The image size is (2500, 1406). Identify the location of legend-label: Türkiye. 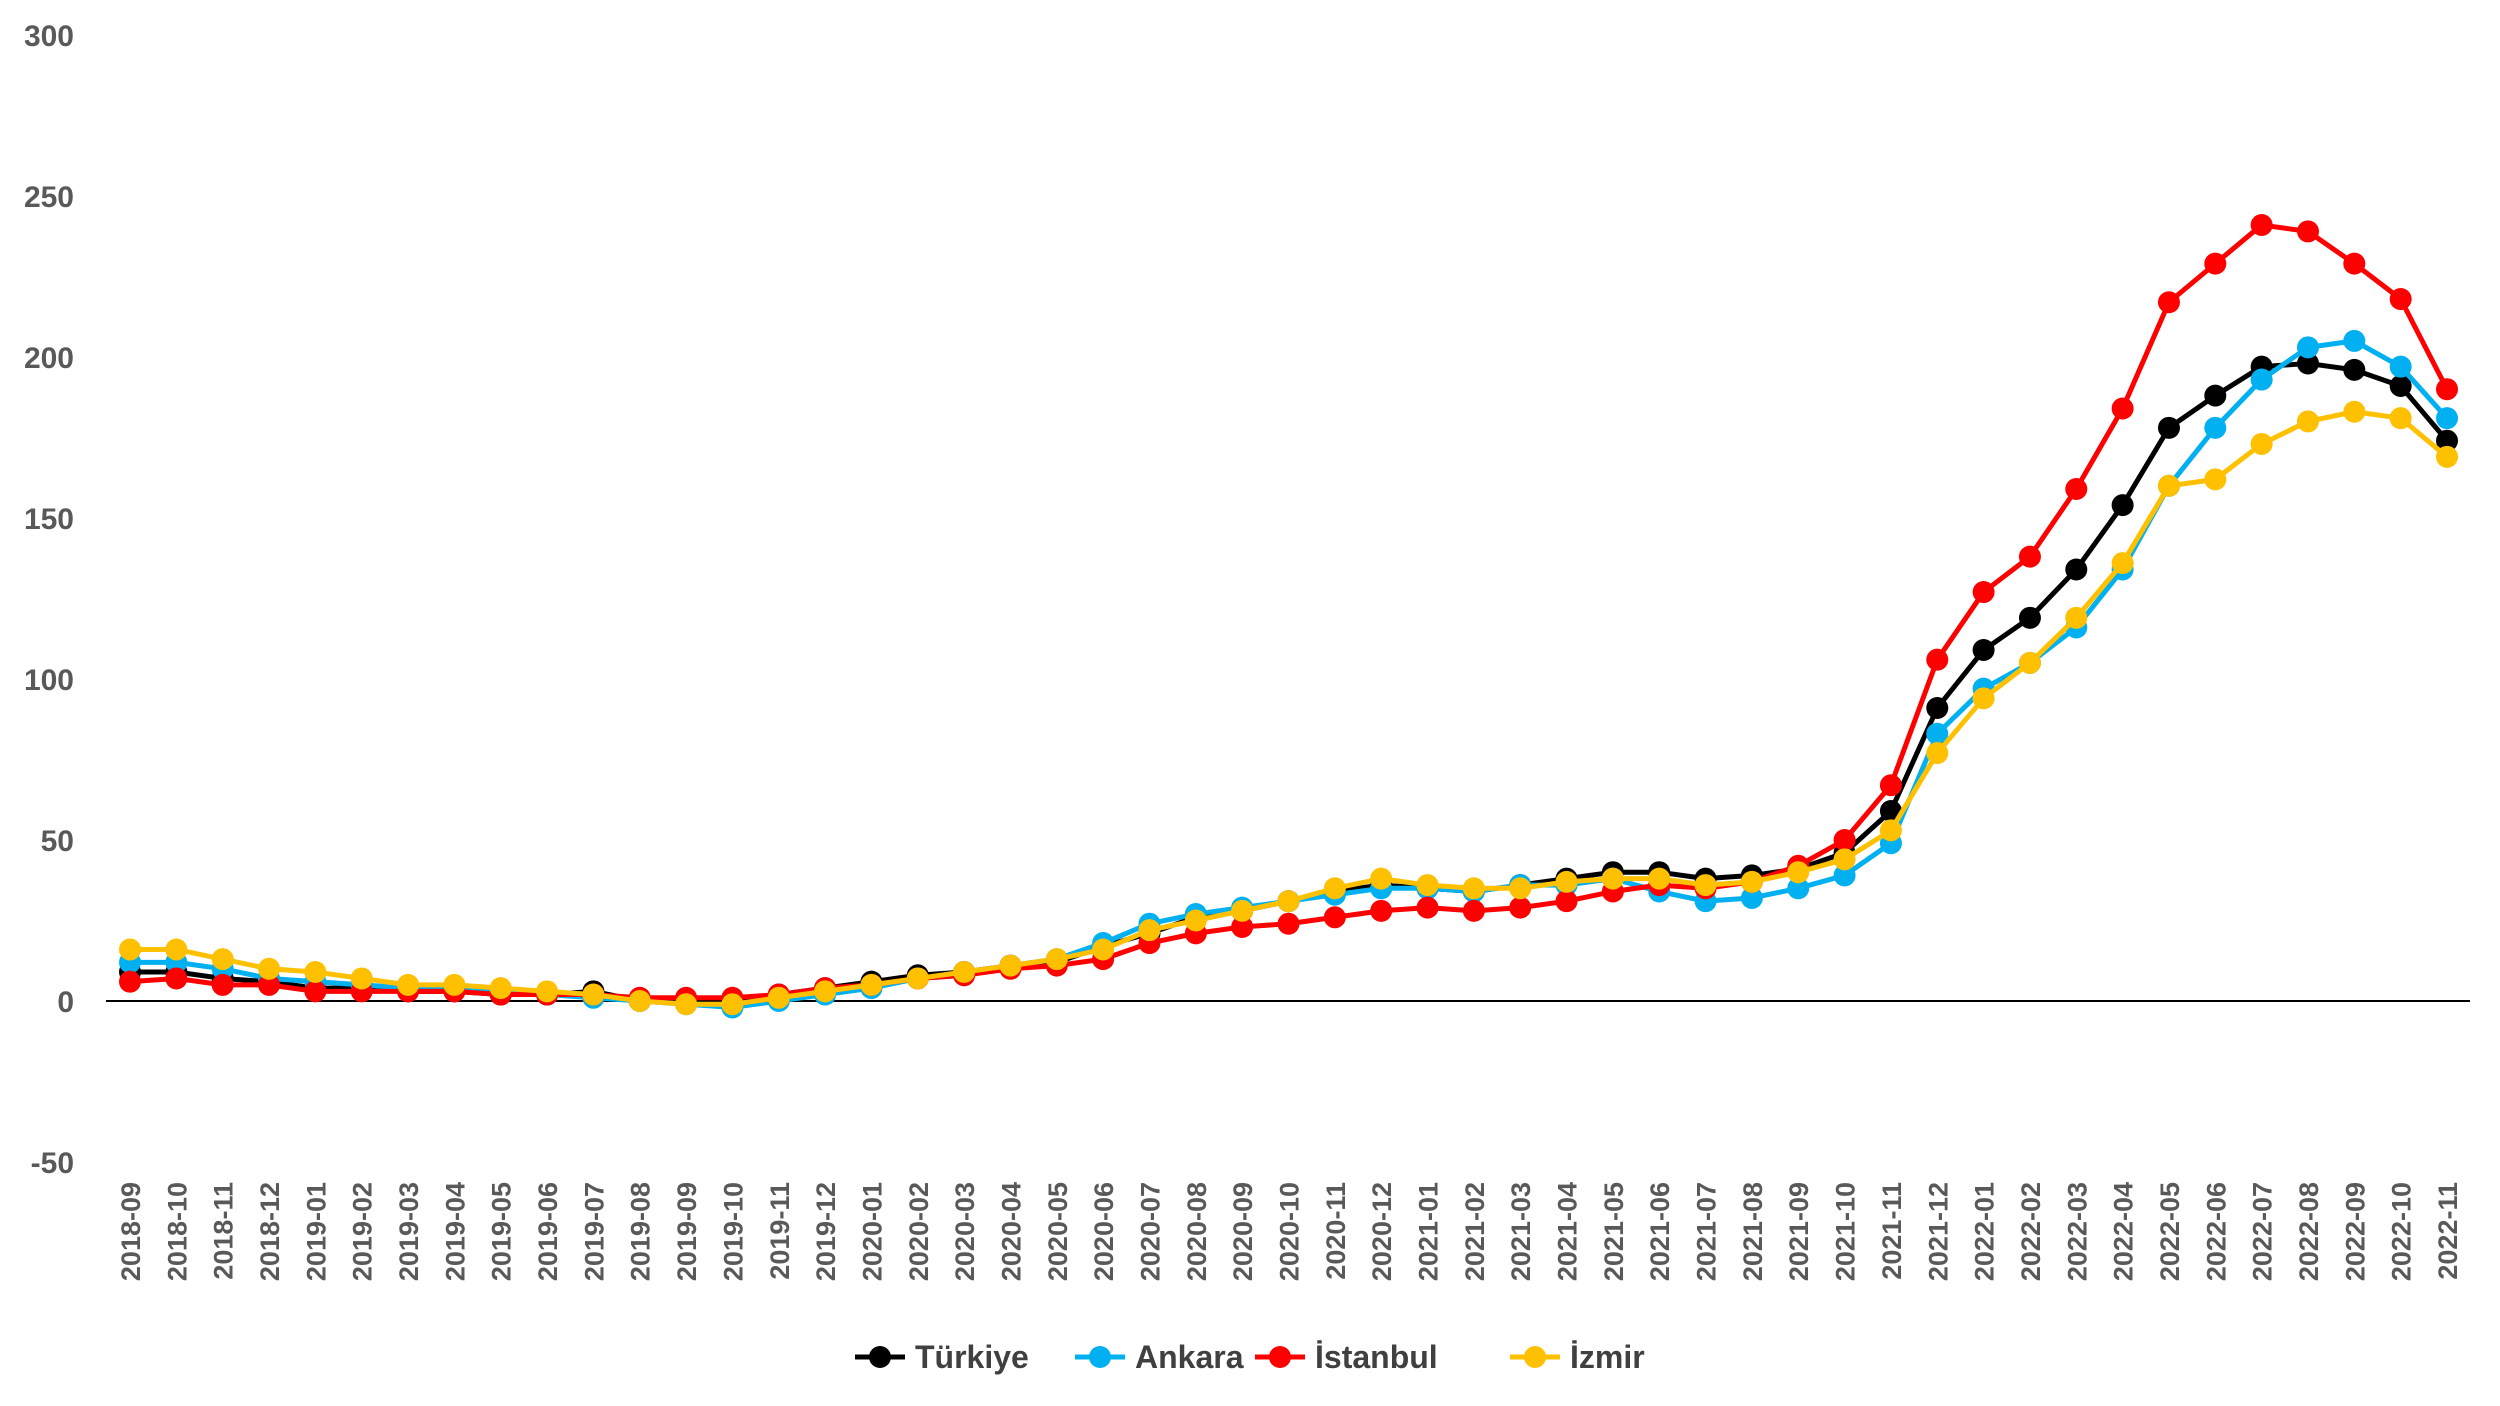
(972, 1357).